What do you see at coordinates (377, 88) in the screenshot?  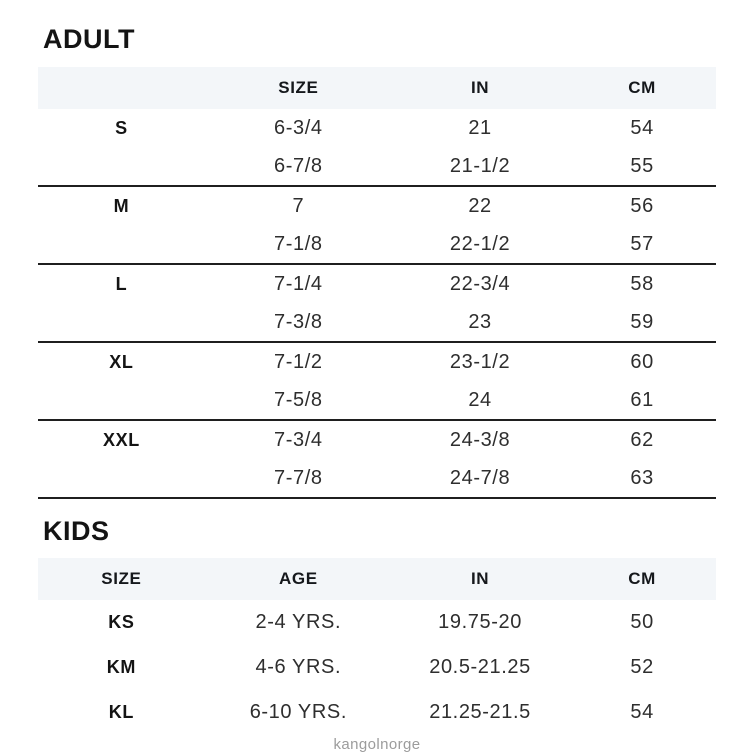 I see `adult-table-header: SIZE IN CM` at bounding box center [377, 88].